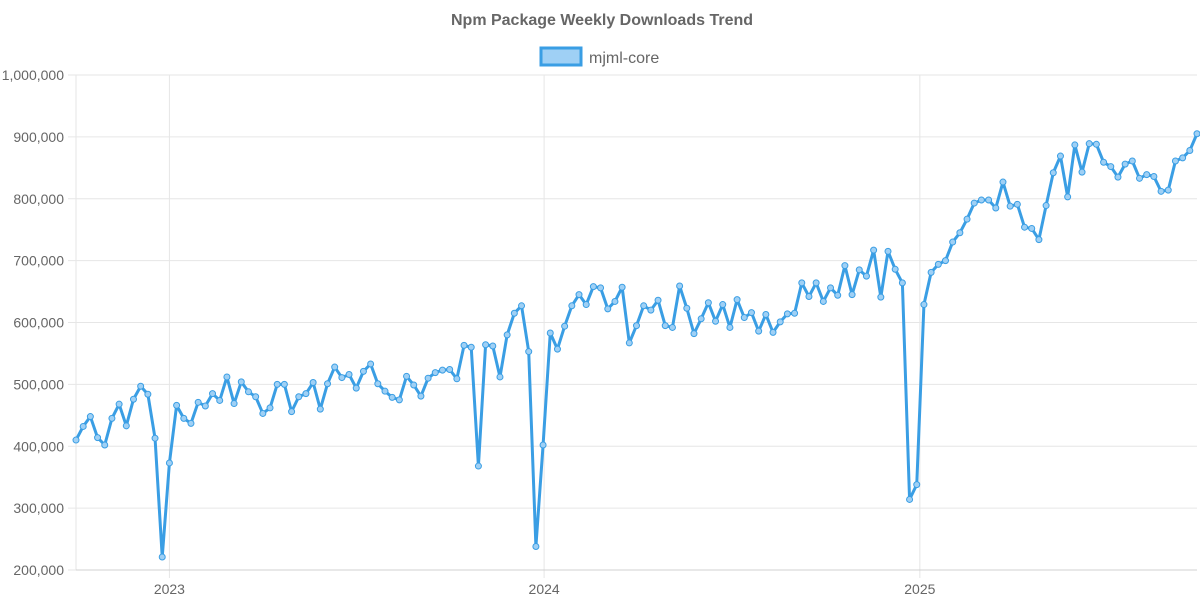  What do you see at coordinates (599, 56) in the screenshot?
I see `legend: mjml-core` at bounding box center [599, 56].